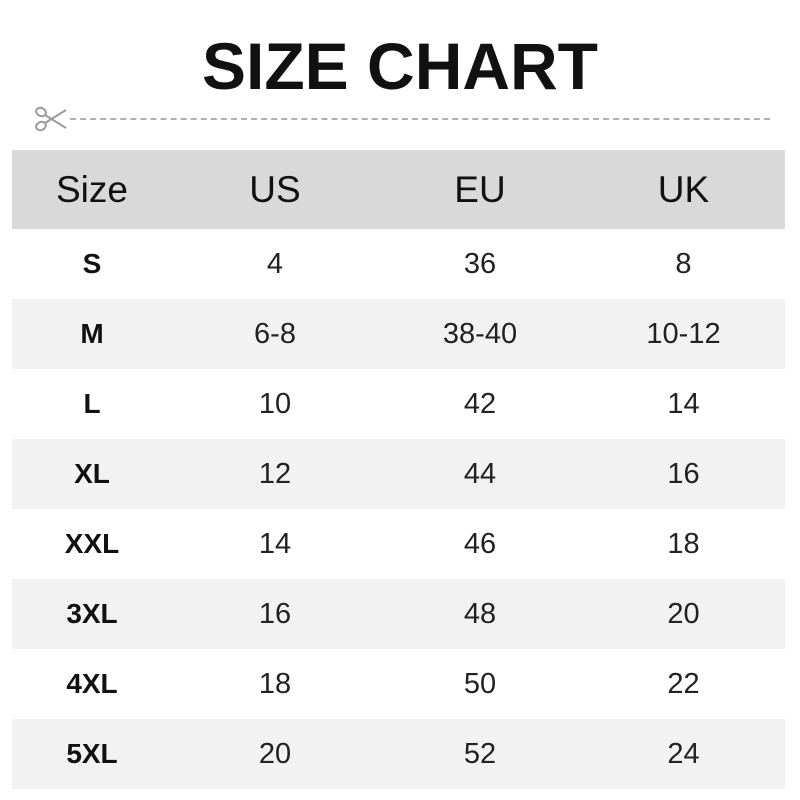  Describe the element at coordinates (683, 189) in the screenshot. I see `header-uk: UK` at that location.